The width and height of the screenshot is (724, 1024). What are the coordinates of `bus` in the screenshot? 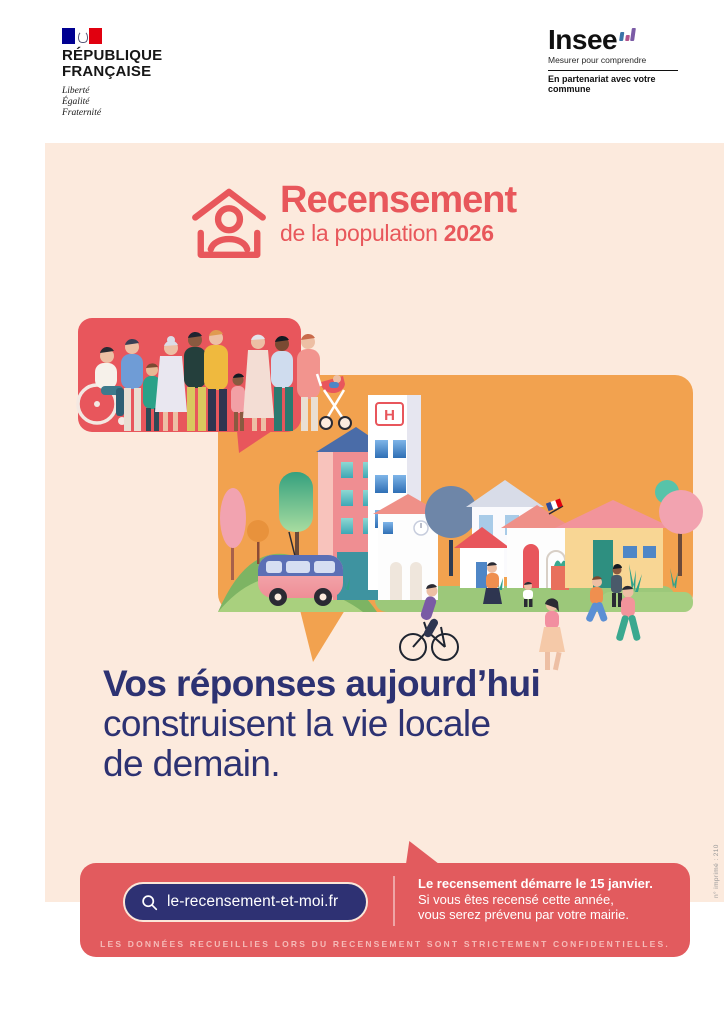 It's located at (300, 568).